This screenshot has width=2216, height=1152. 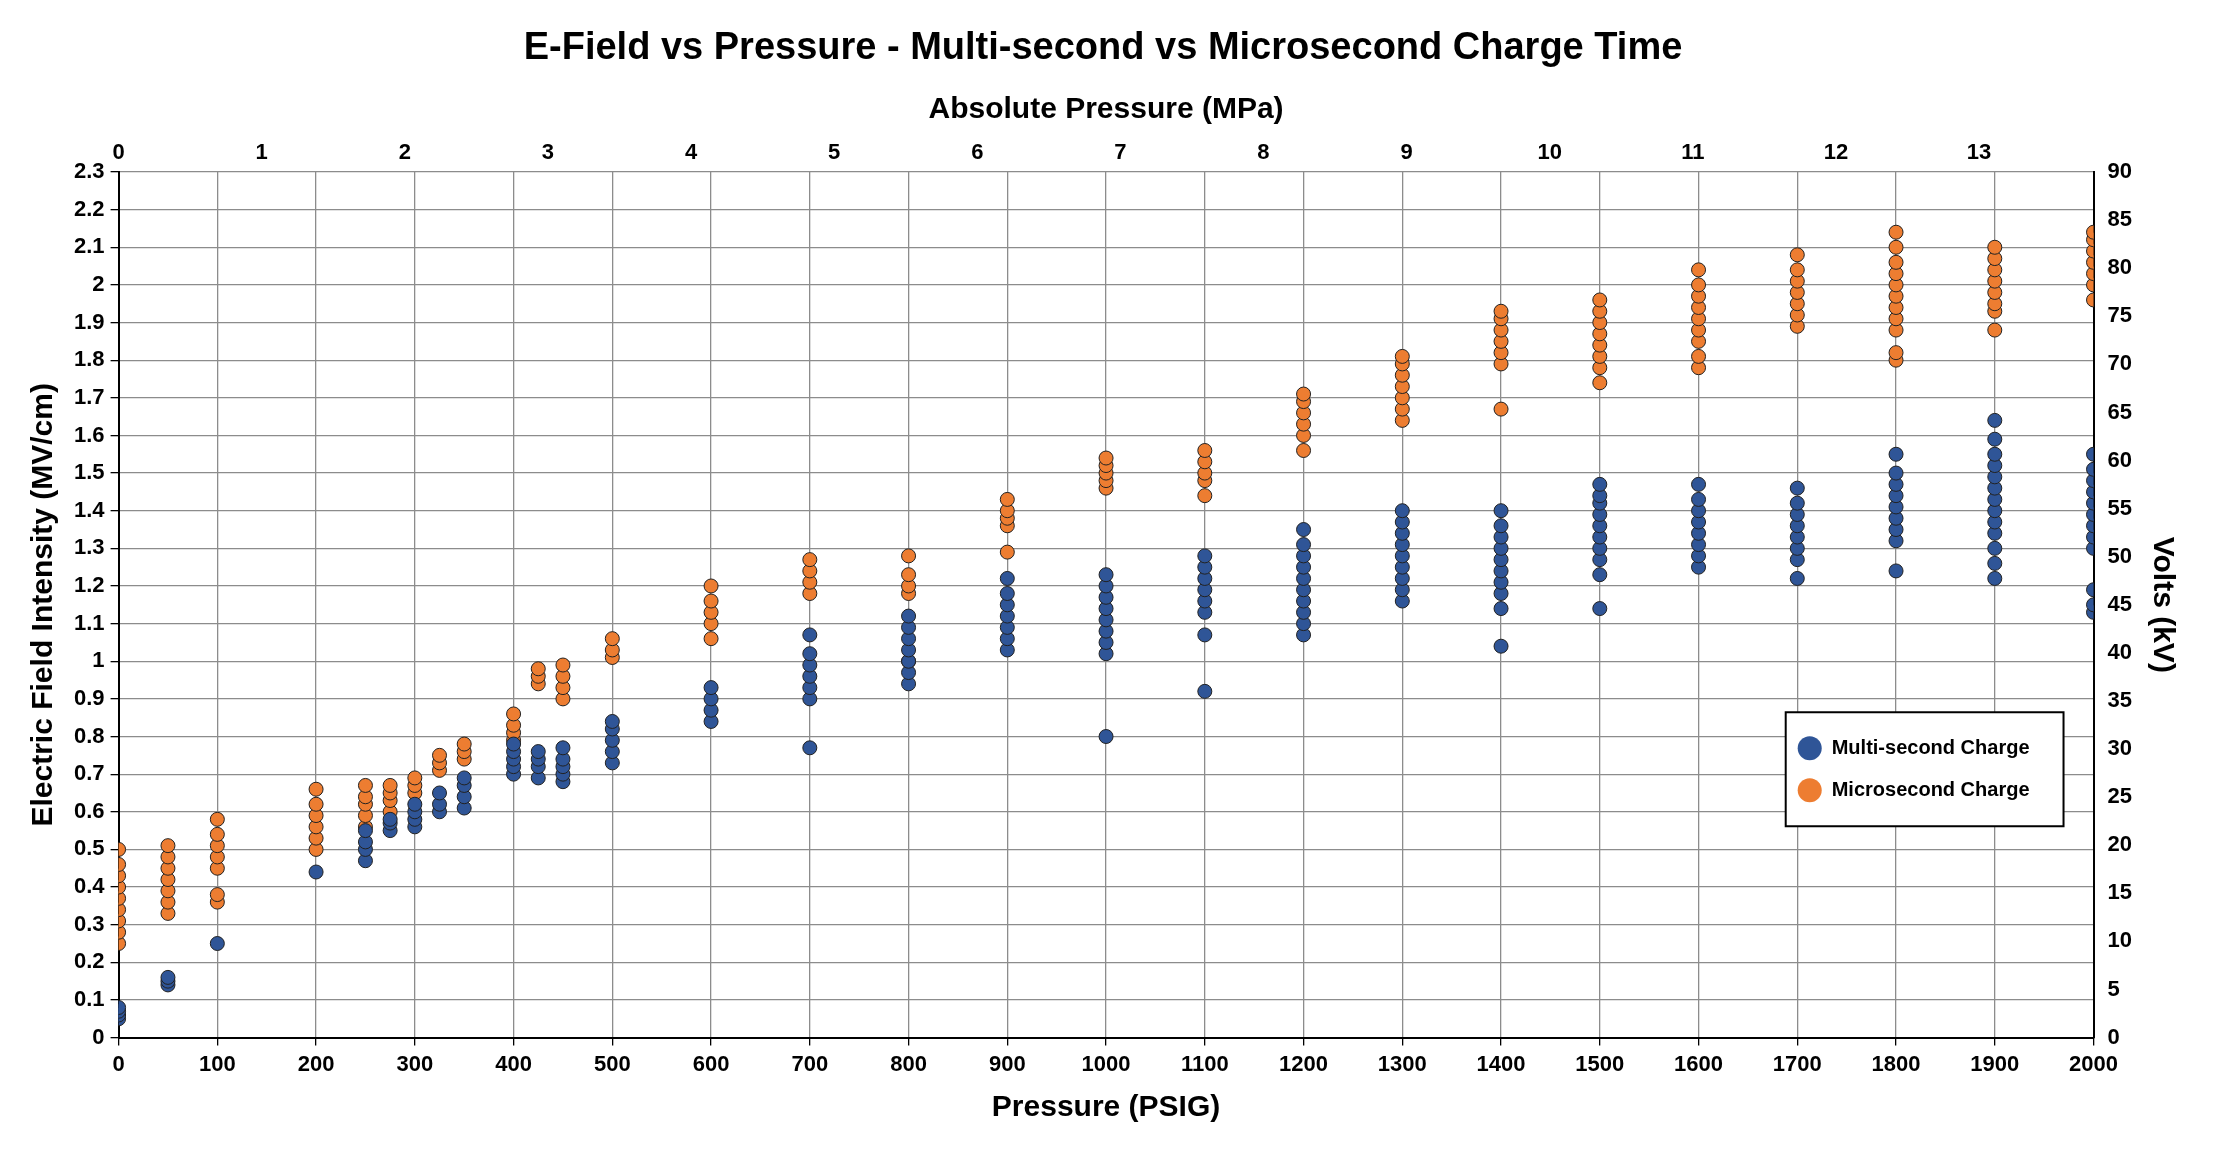 I want to click on x2-tick-label: 9, so click(x=1406, y=151).